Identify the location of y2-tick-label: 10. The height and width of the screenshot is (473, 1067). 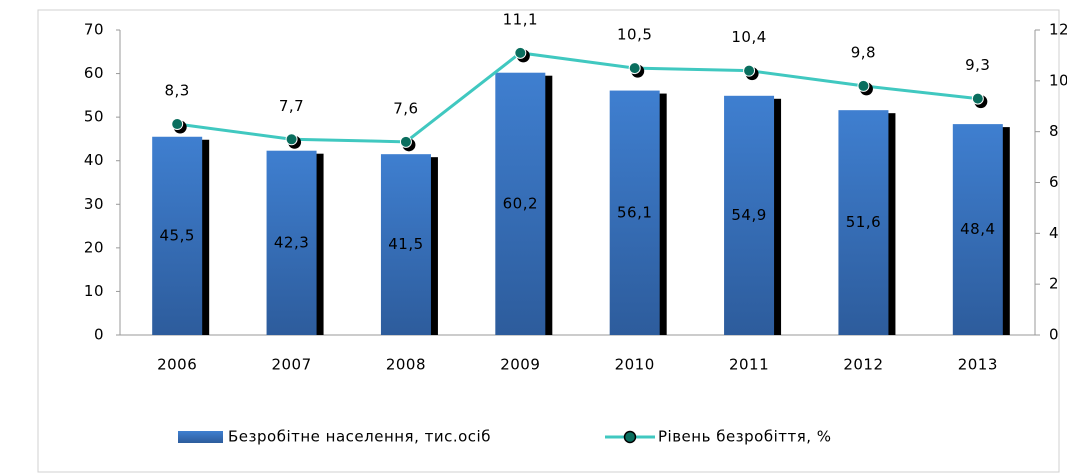
(1058, 80).